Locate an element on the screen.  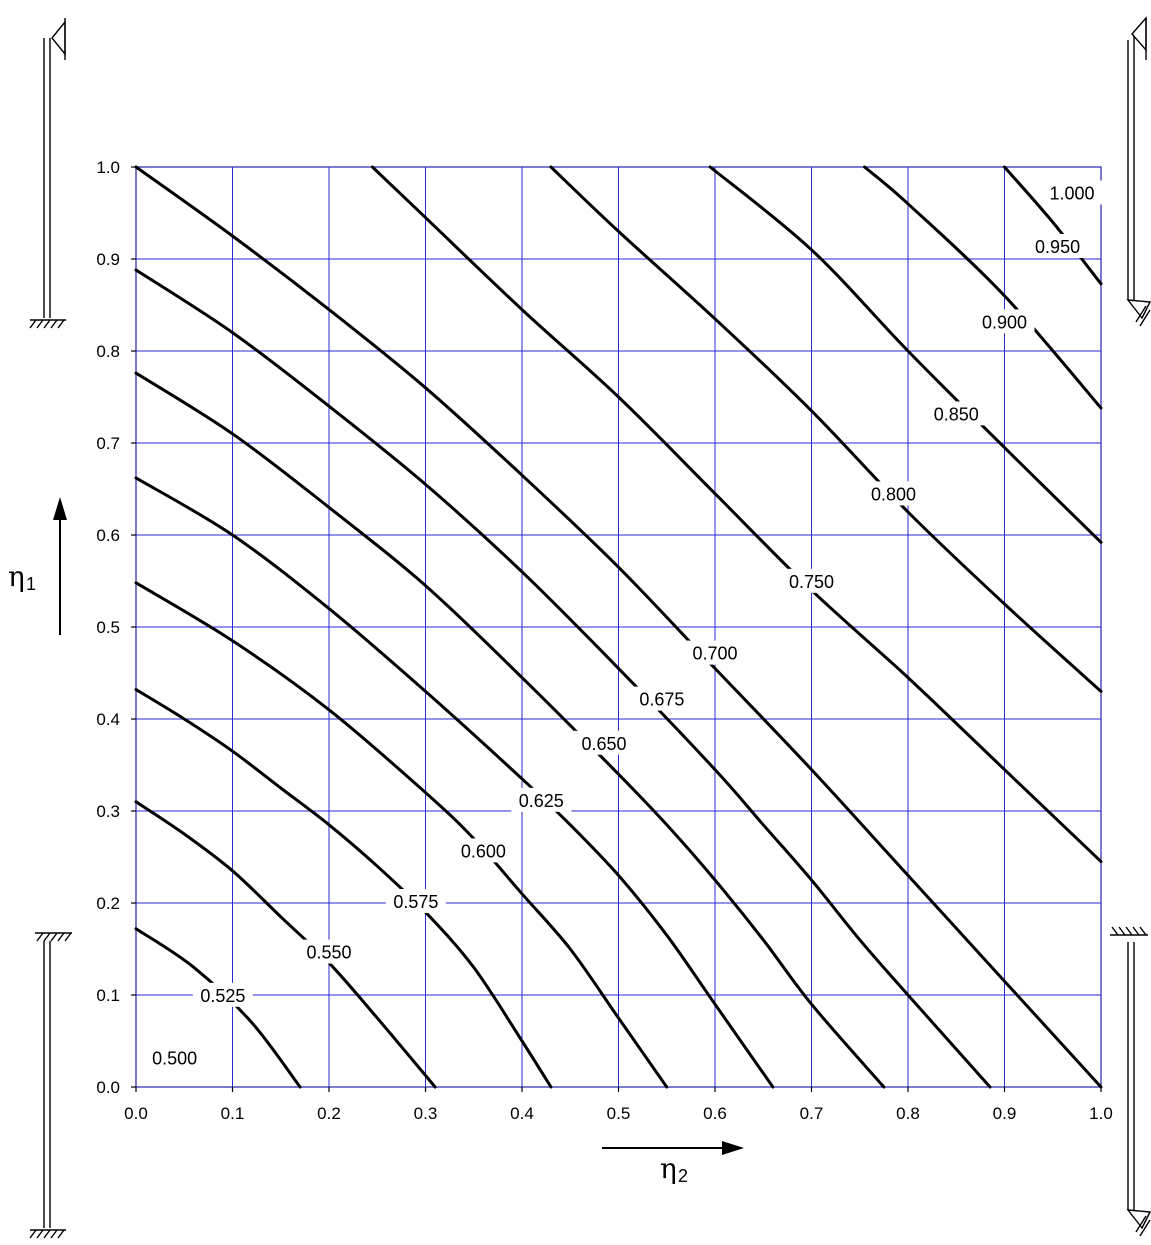
contour-label: 0.750 is located at coordinates (811, 582).